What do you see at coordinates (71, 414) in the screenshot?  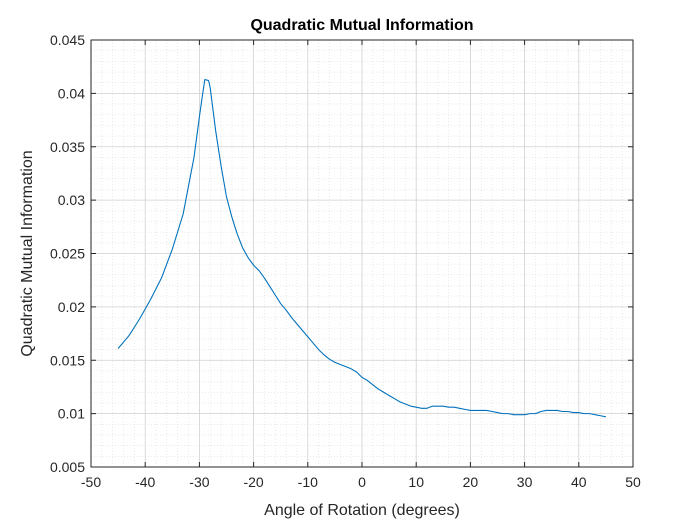 I see `y-tick-label: 0.01` at bounding box center [71, 414].